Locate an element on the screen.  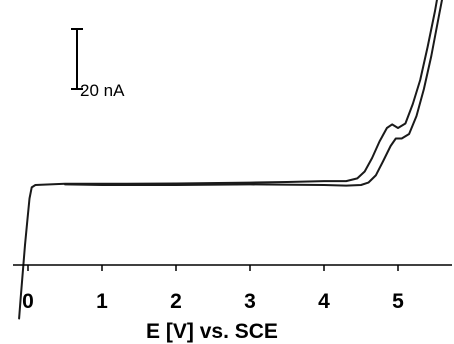
x-tick-label-0: 0 is located at coordinates (28, 301).